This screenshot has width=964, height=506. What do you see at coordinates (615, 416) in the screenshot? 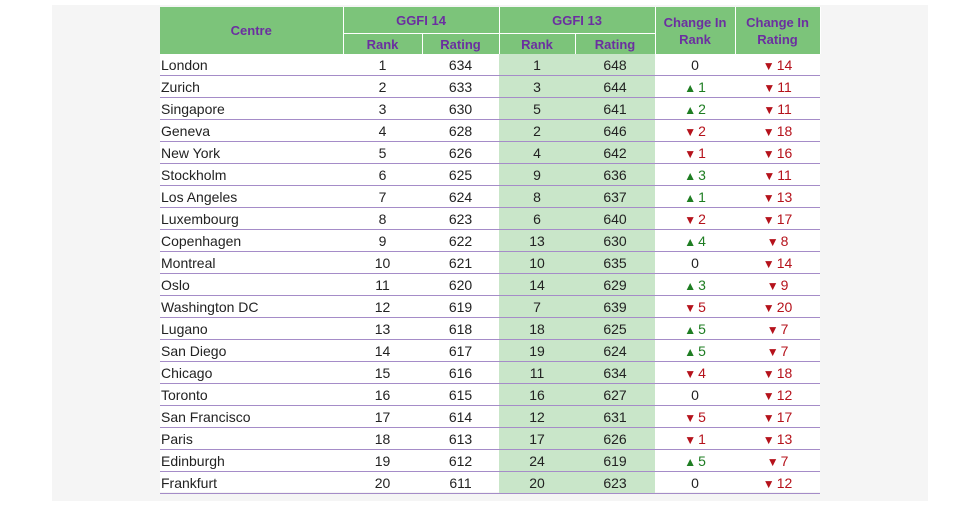
I see `ggfi13-rating: 631` at bounding box center [615, 416].